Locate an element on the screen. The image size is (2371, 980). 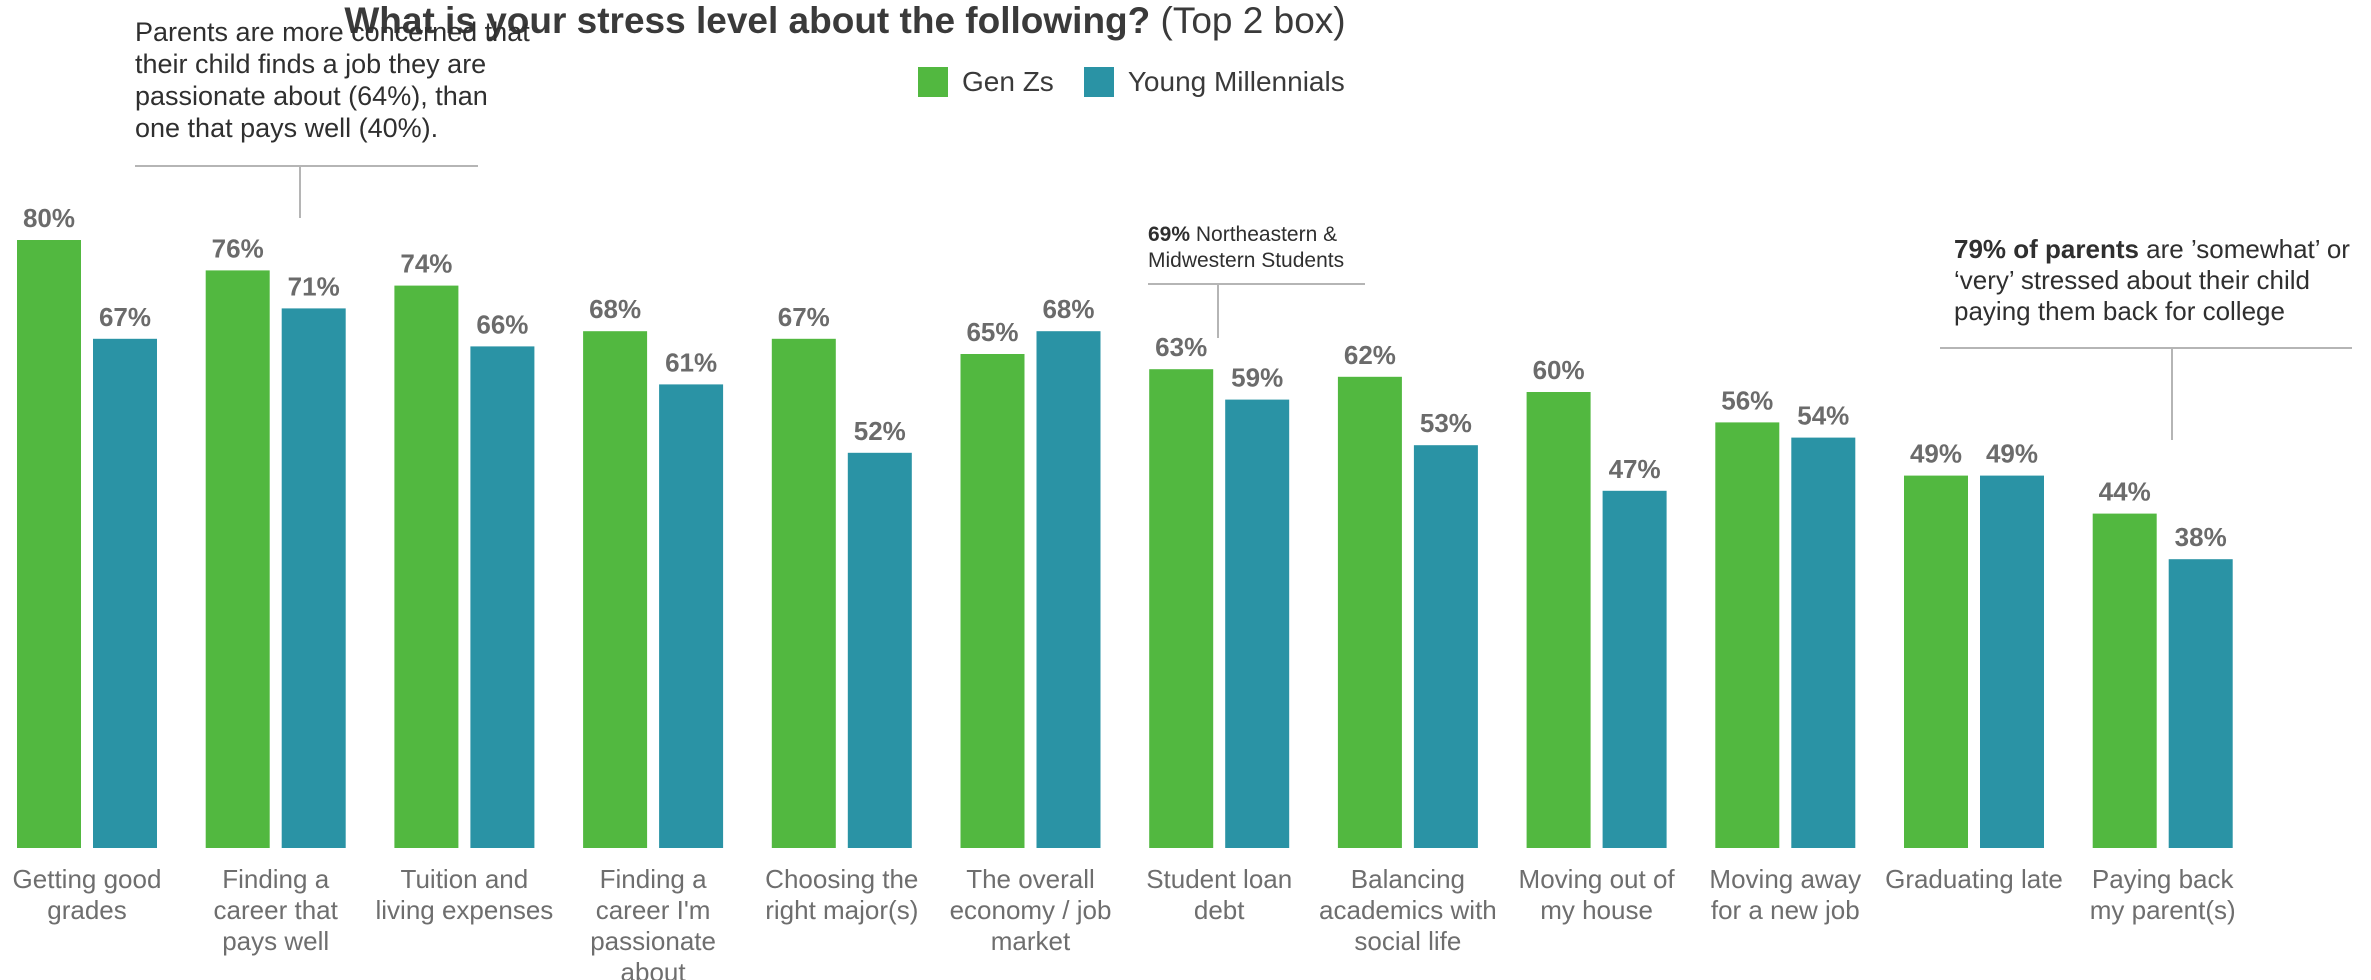
category-label-7-line-1: academics with is located at coordinates (1408, 910).